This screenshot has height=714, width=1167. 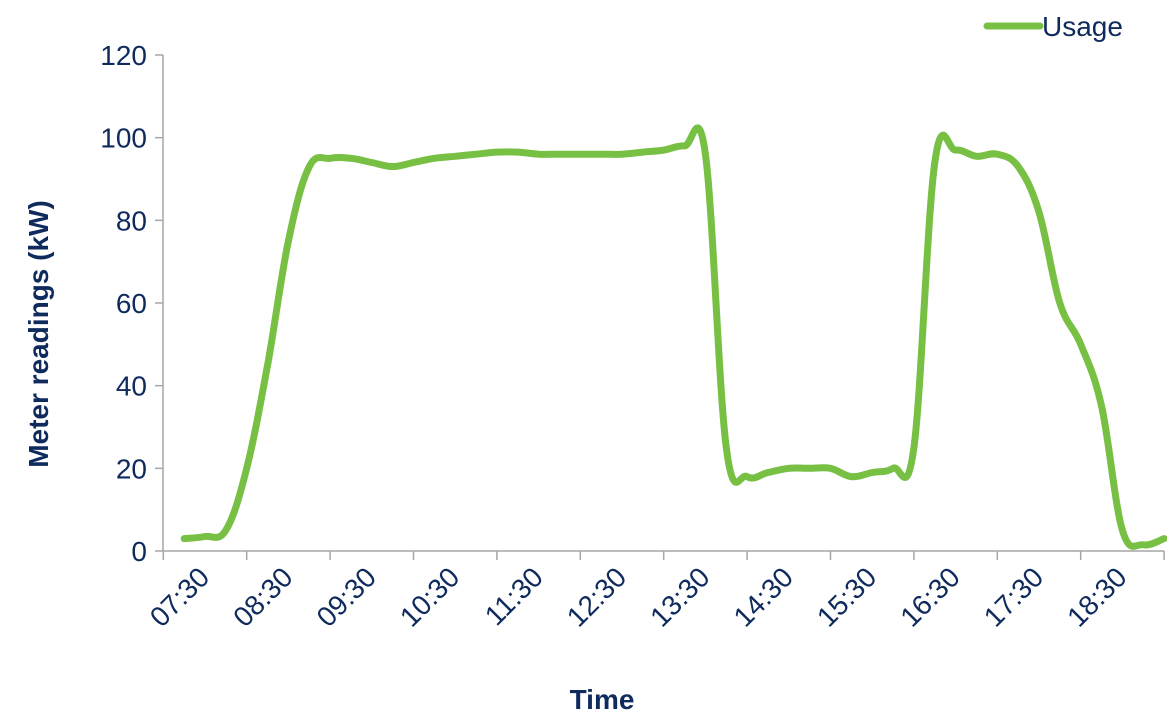 I want to click on y-tick-label: 0, so click(x=139, y=551).